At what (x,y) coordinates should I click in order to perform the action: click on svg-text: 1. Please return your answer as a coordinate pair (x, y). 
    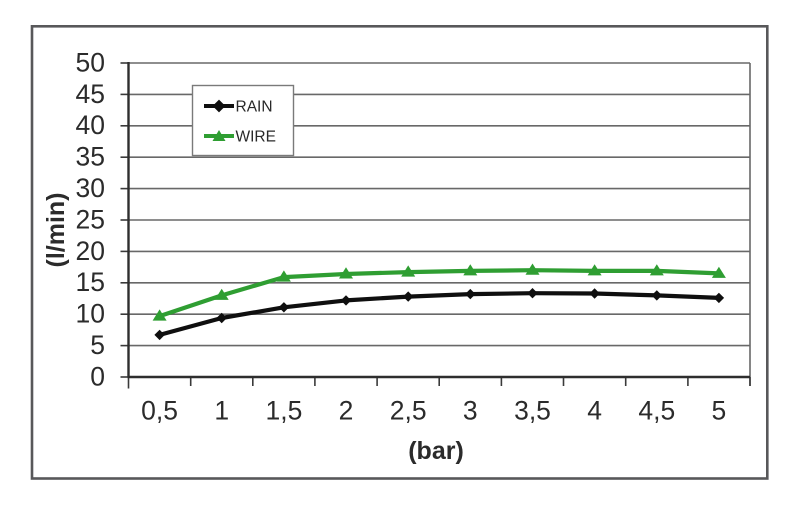
    Looking at the image, I should click on (221, 410).